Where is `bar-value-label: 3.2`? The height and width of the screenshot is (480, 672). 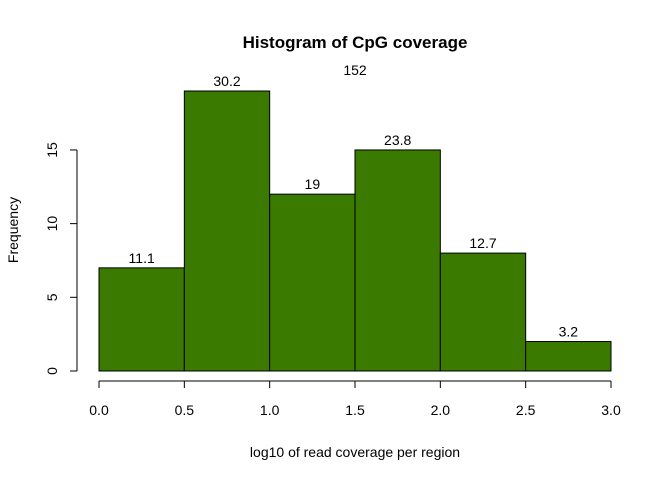 bar-value-label: 3.2 is located at coordinates (569, 332).